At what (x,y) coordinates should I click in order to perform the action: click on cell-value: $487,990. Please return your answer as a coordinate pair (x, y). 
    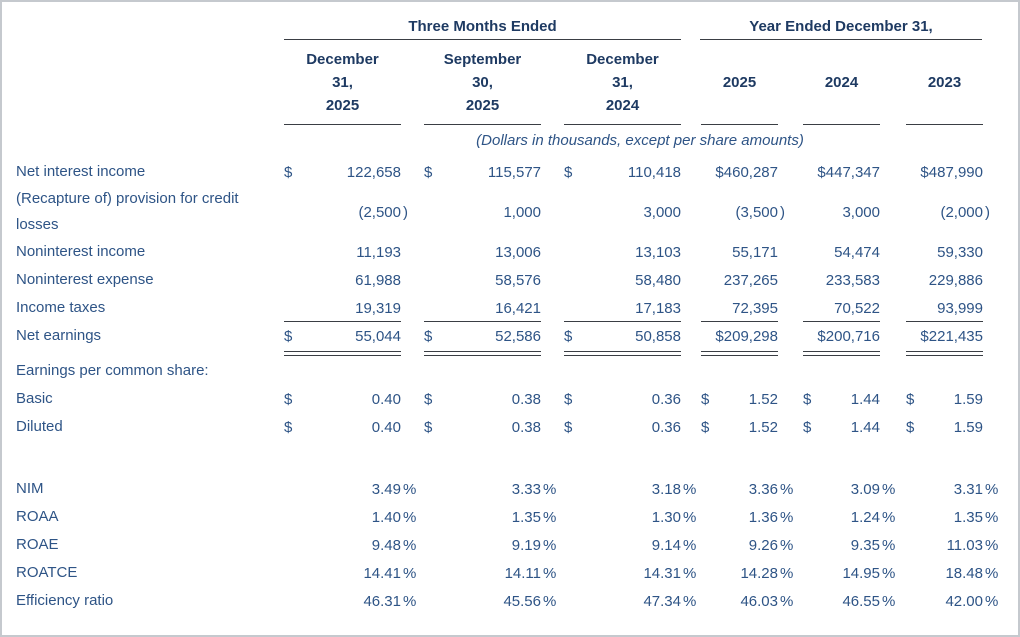
    Looking at the image, I should click on (951, 172).